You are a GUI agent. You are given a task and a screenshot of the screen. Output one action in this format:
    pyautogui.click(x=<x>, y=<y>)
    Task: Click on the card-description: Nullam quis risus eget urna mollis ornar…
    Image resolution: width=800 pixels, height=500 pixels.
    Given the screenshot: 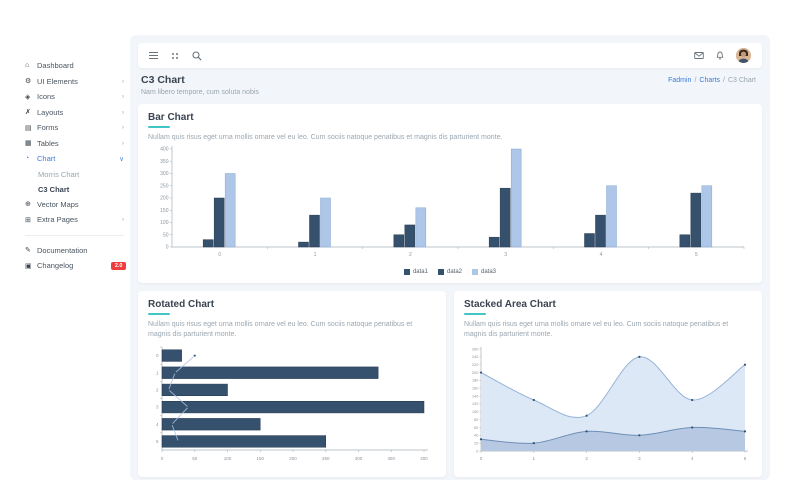 What is the action you would take?
    pyautogui.click(x=596, y=330)
    